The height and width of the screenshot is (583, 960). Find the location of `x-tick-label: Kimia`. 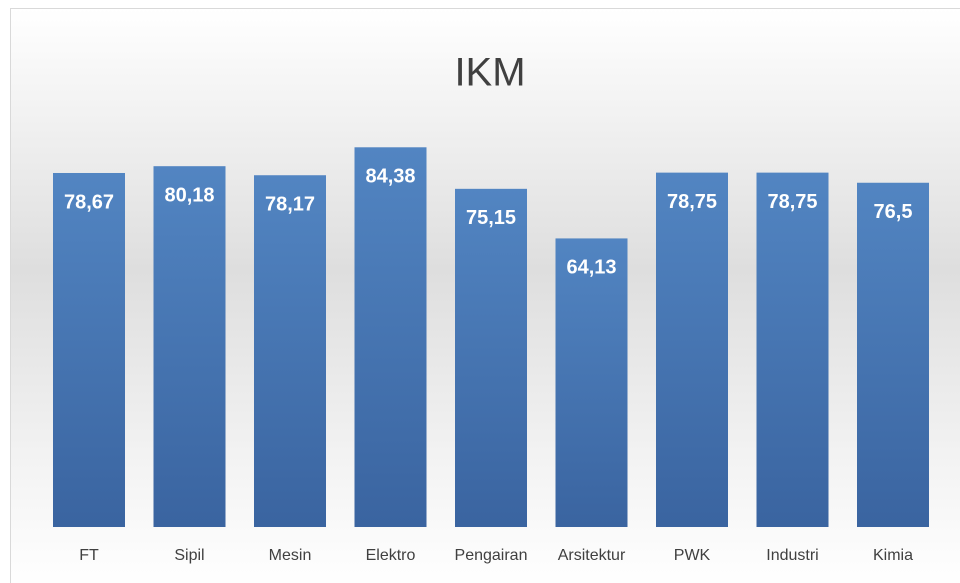

x-tick-label: Kimia is located at coordinates (893, 555).